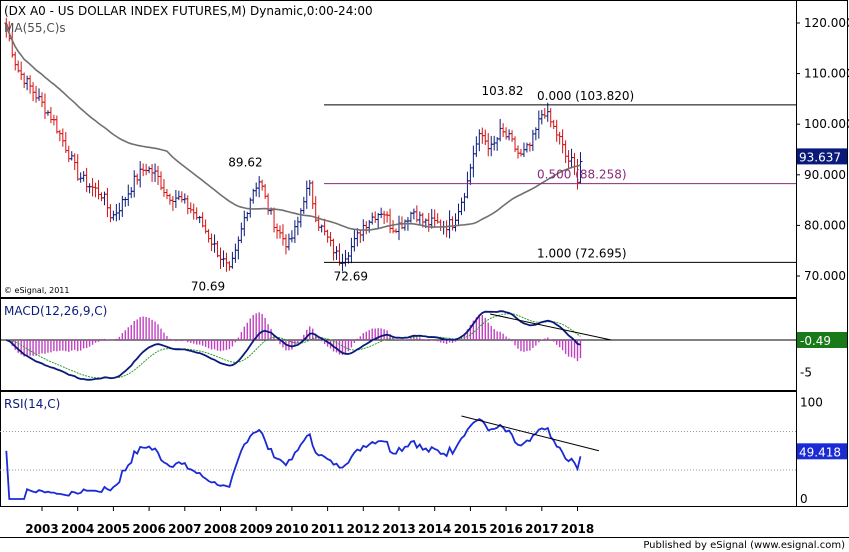  I want to click on price-y-tick-label: 90.000, so click(825, 175).